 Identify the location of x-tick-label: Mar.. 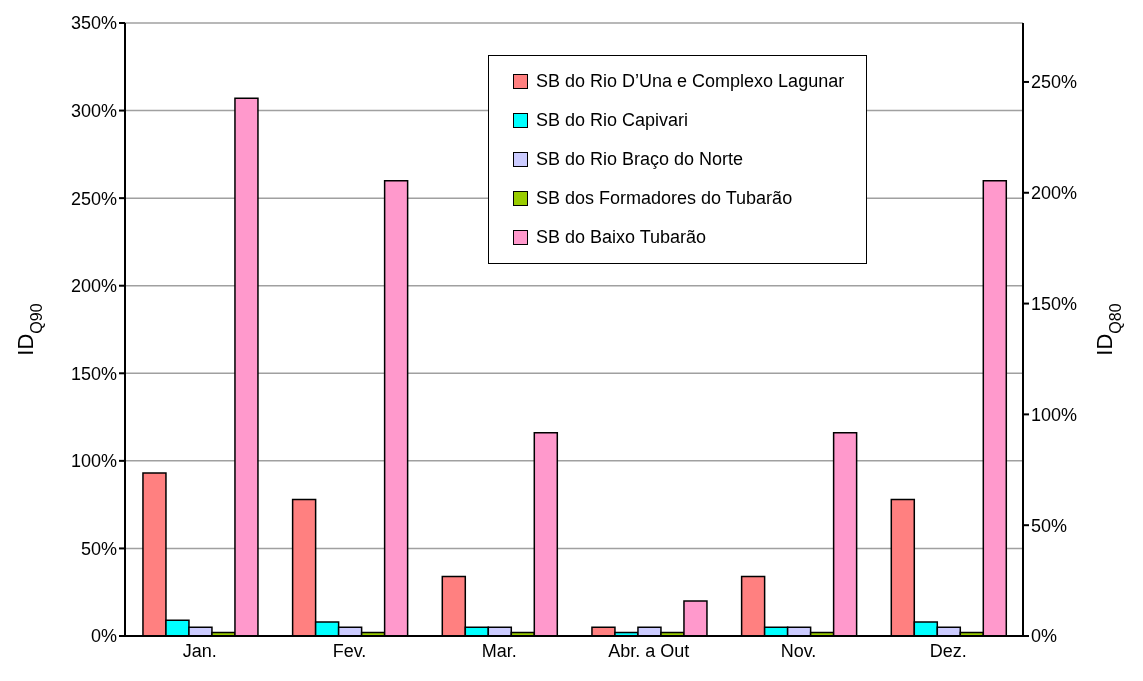
(499, 650).